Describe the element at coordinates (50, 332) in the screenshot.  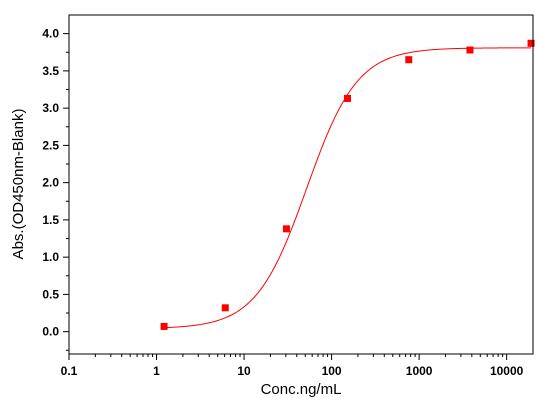
I see `y-tick-label: 0.0` at that location.